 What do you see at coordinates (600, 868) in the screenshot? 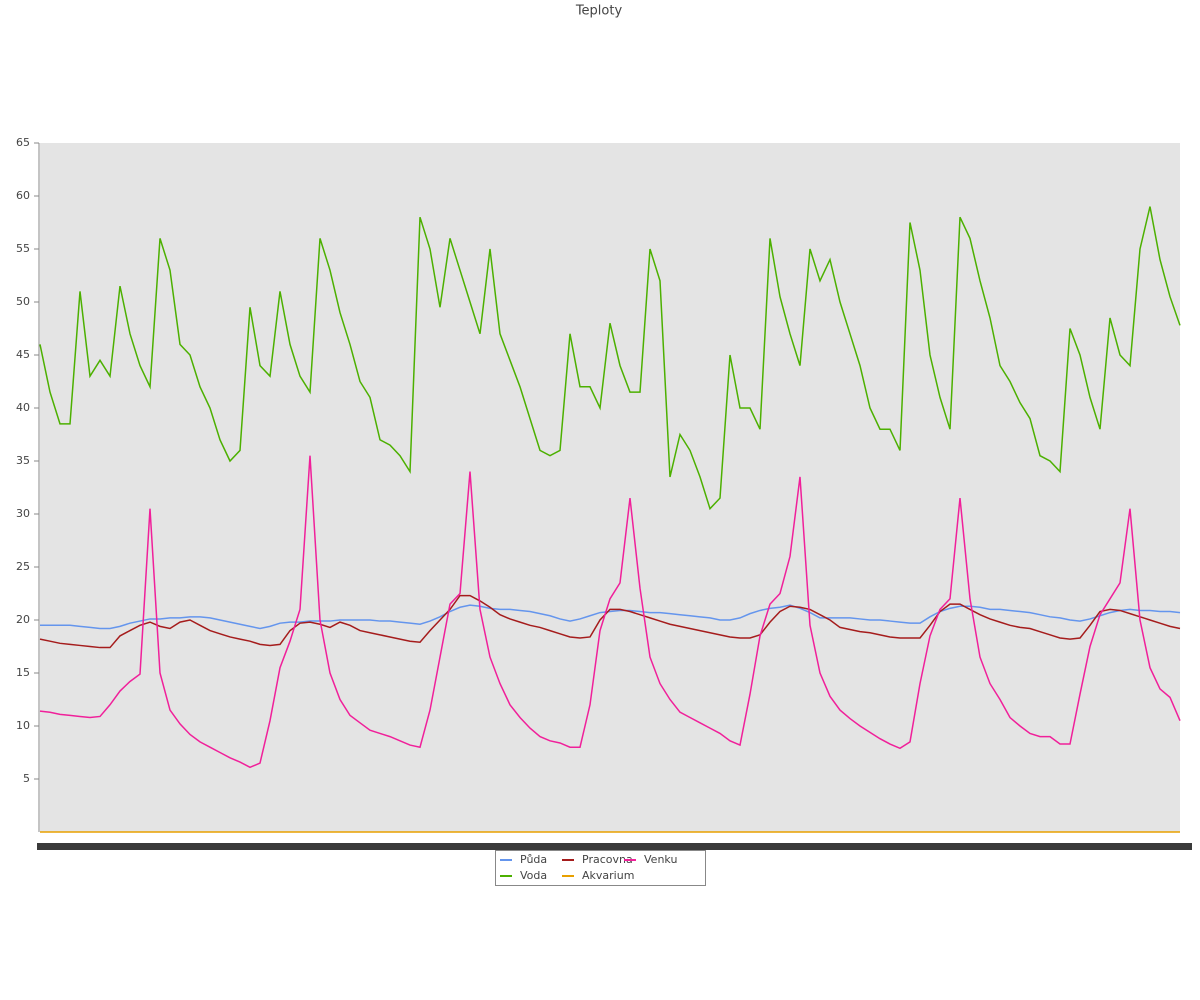
I see `legend-box` at bounding box center [600, 868].